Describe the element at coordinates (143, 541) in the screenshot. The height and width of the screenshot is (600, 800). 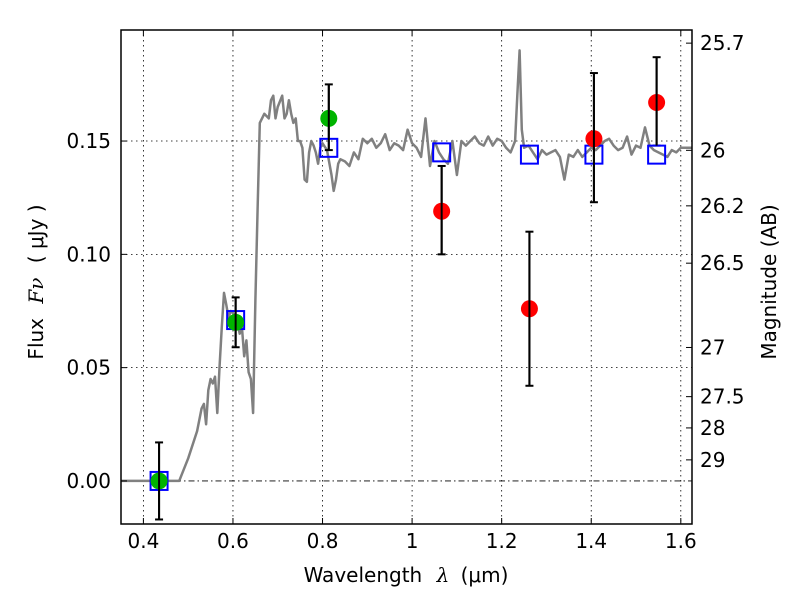
I see `x-tick-label: 0.4` at that location.